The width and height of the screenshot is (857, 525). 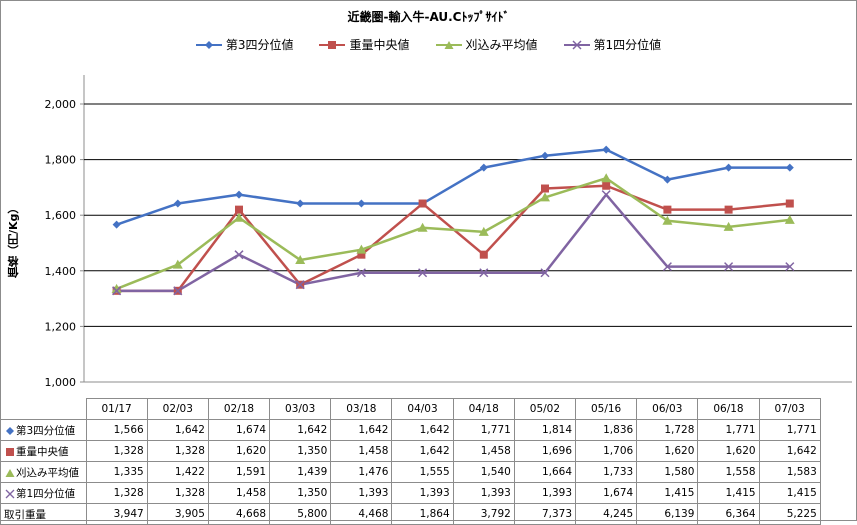 What do you see at coordinates (789, 472) in the screenshot?
I see `table-cell: 1,583` at bounding box center [789, 472].